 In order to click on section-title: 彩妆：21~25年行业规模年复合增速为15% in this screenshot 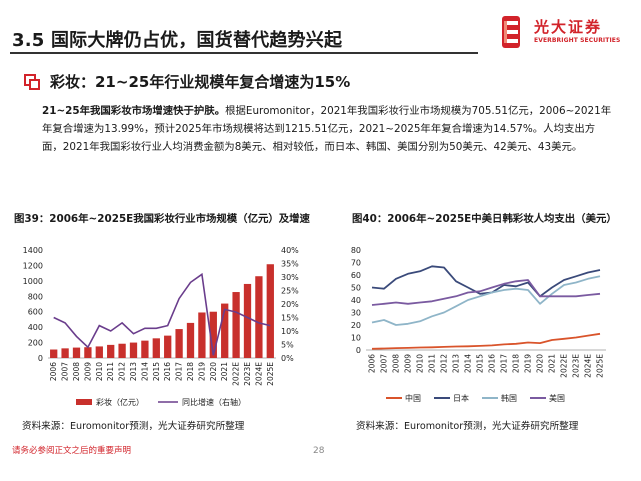, I will do `click(200, 82)`.